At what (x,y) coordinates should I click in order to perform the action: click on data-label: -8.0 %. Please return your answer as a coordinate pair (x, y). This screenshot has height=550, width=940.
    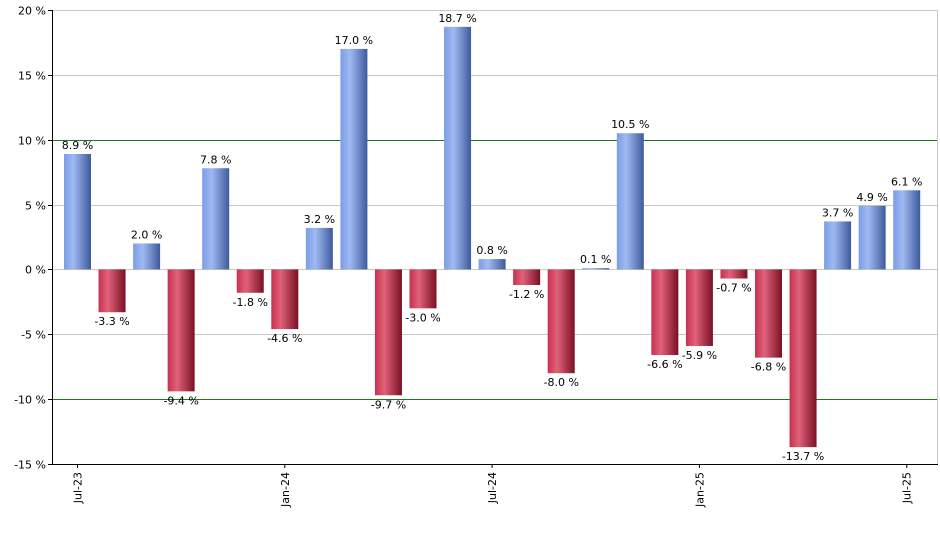
    Looking at the image, I should click on (560, 382).